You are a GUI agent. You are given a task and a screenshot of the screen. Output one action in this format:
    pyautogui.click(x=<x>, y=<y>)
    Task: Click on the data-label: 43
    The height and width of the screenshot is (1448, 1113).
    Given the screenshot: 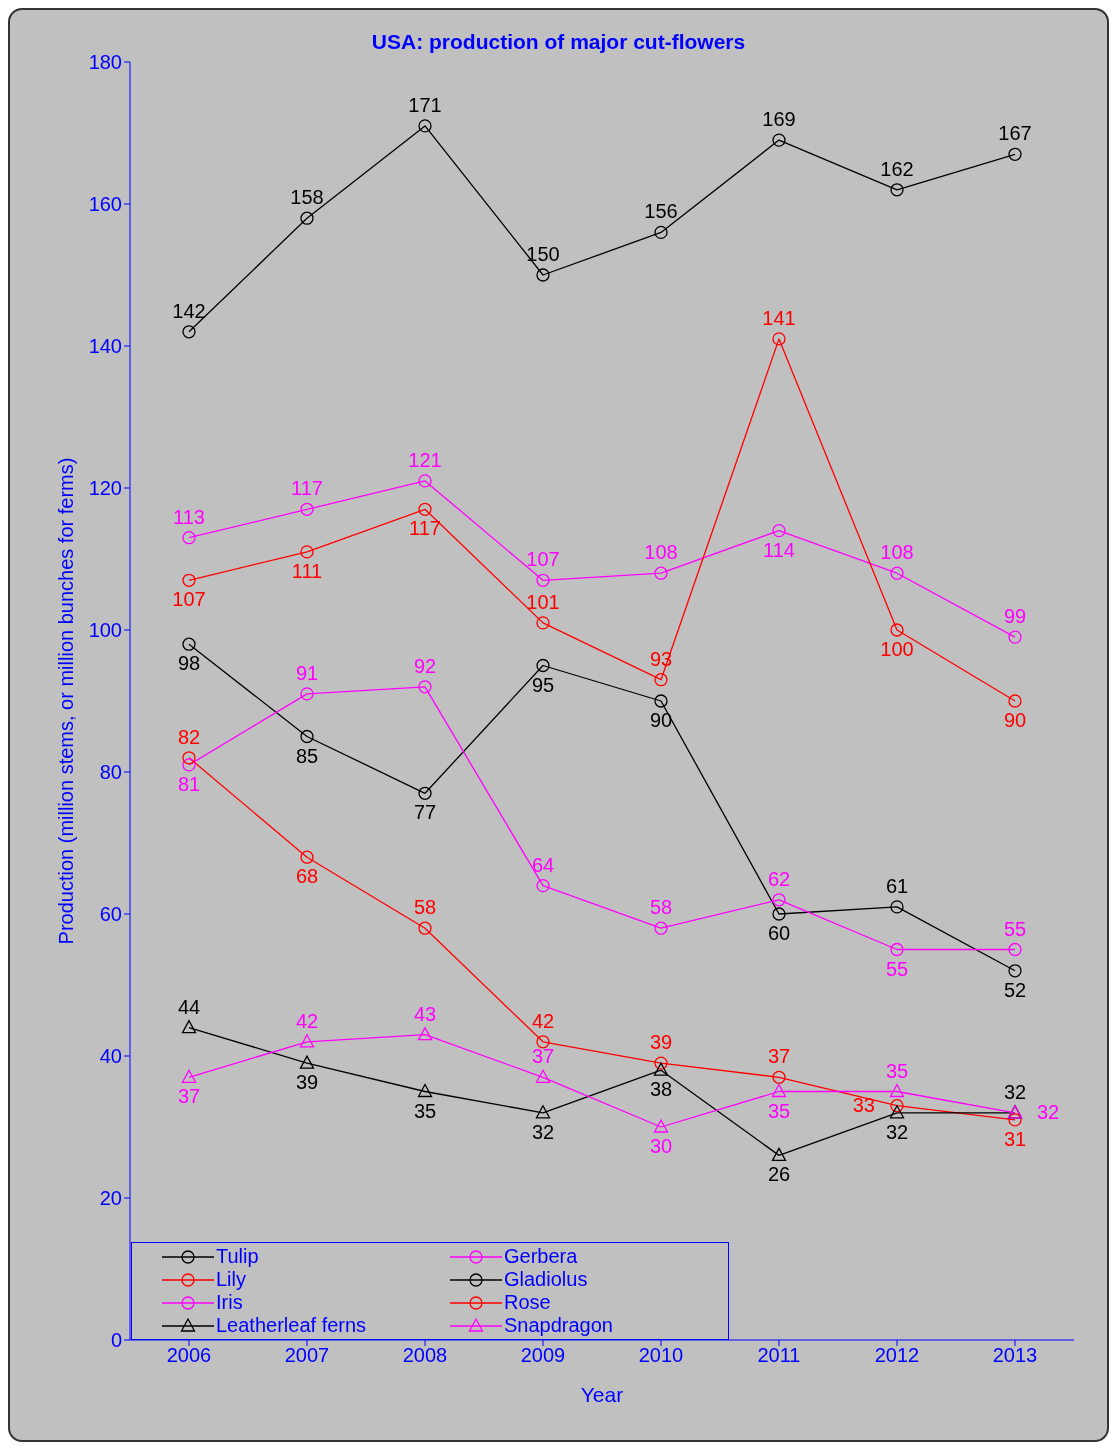 What is the action you would take?
    pyautogui.click(x=425, y=1013)
    